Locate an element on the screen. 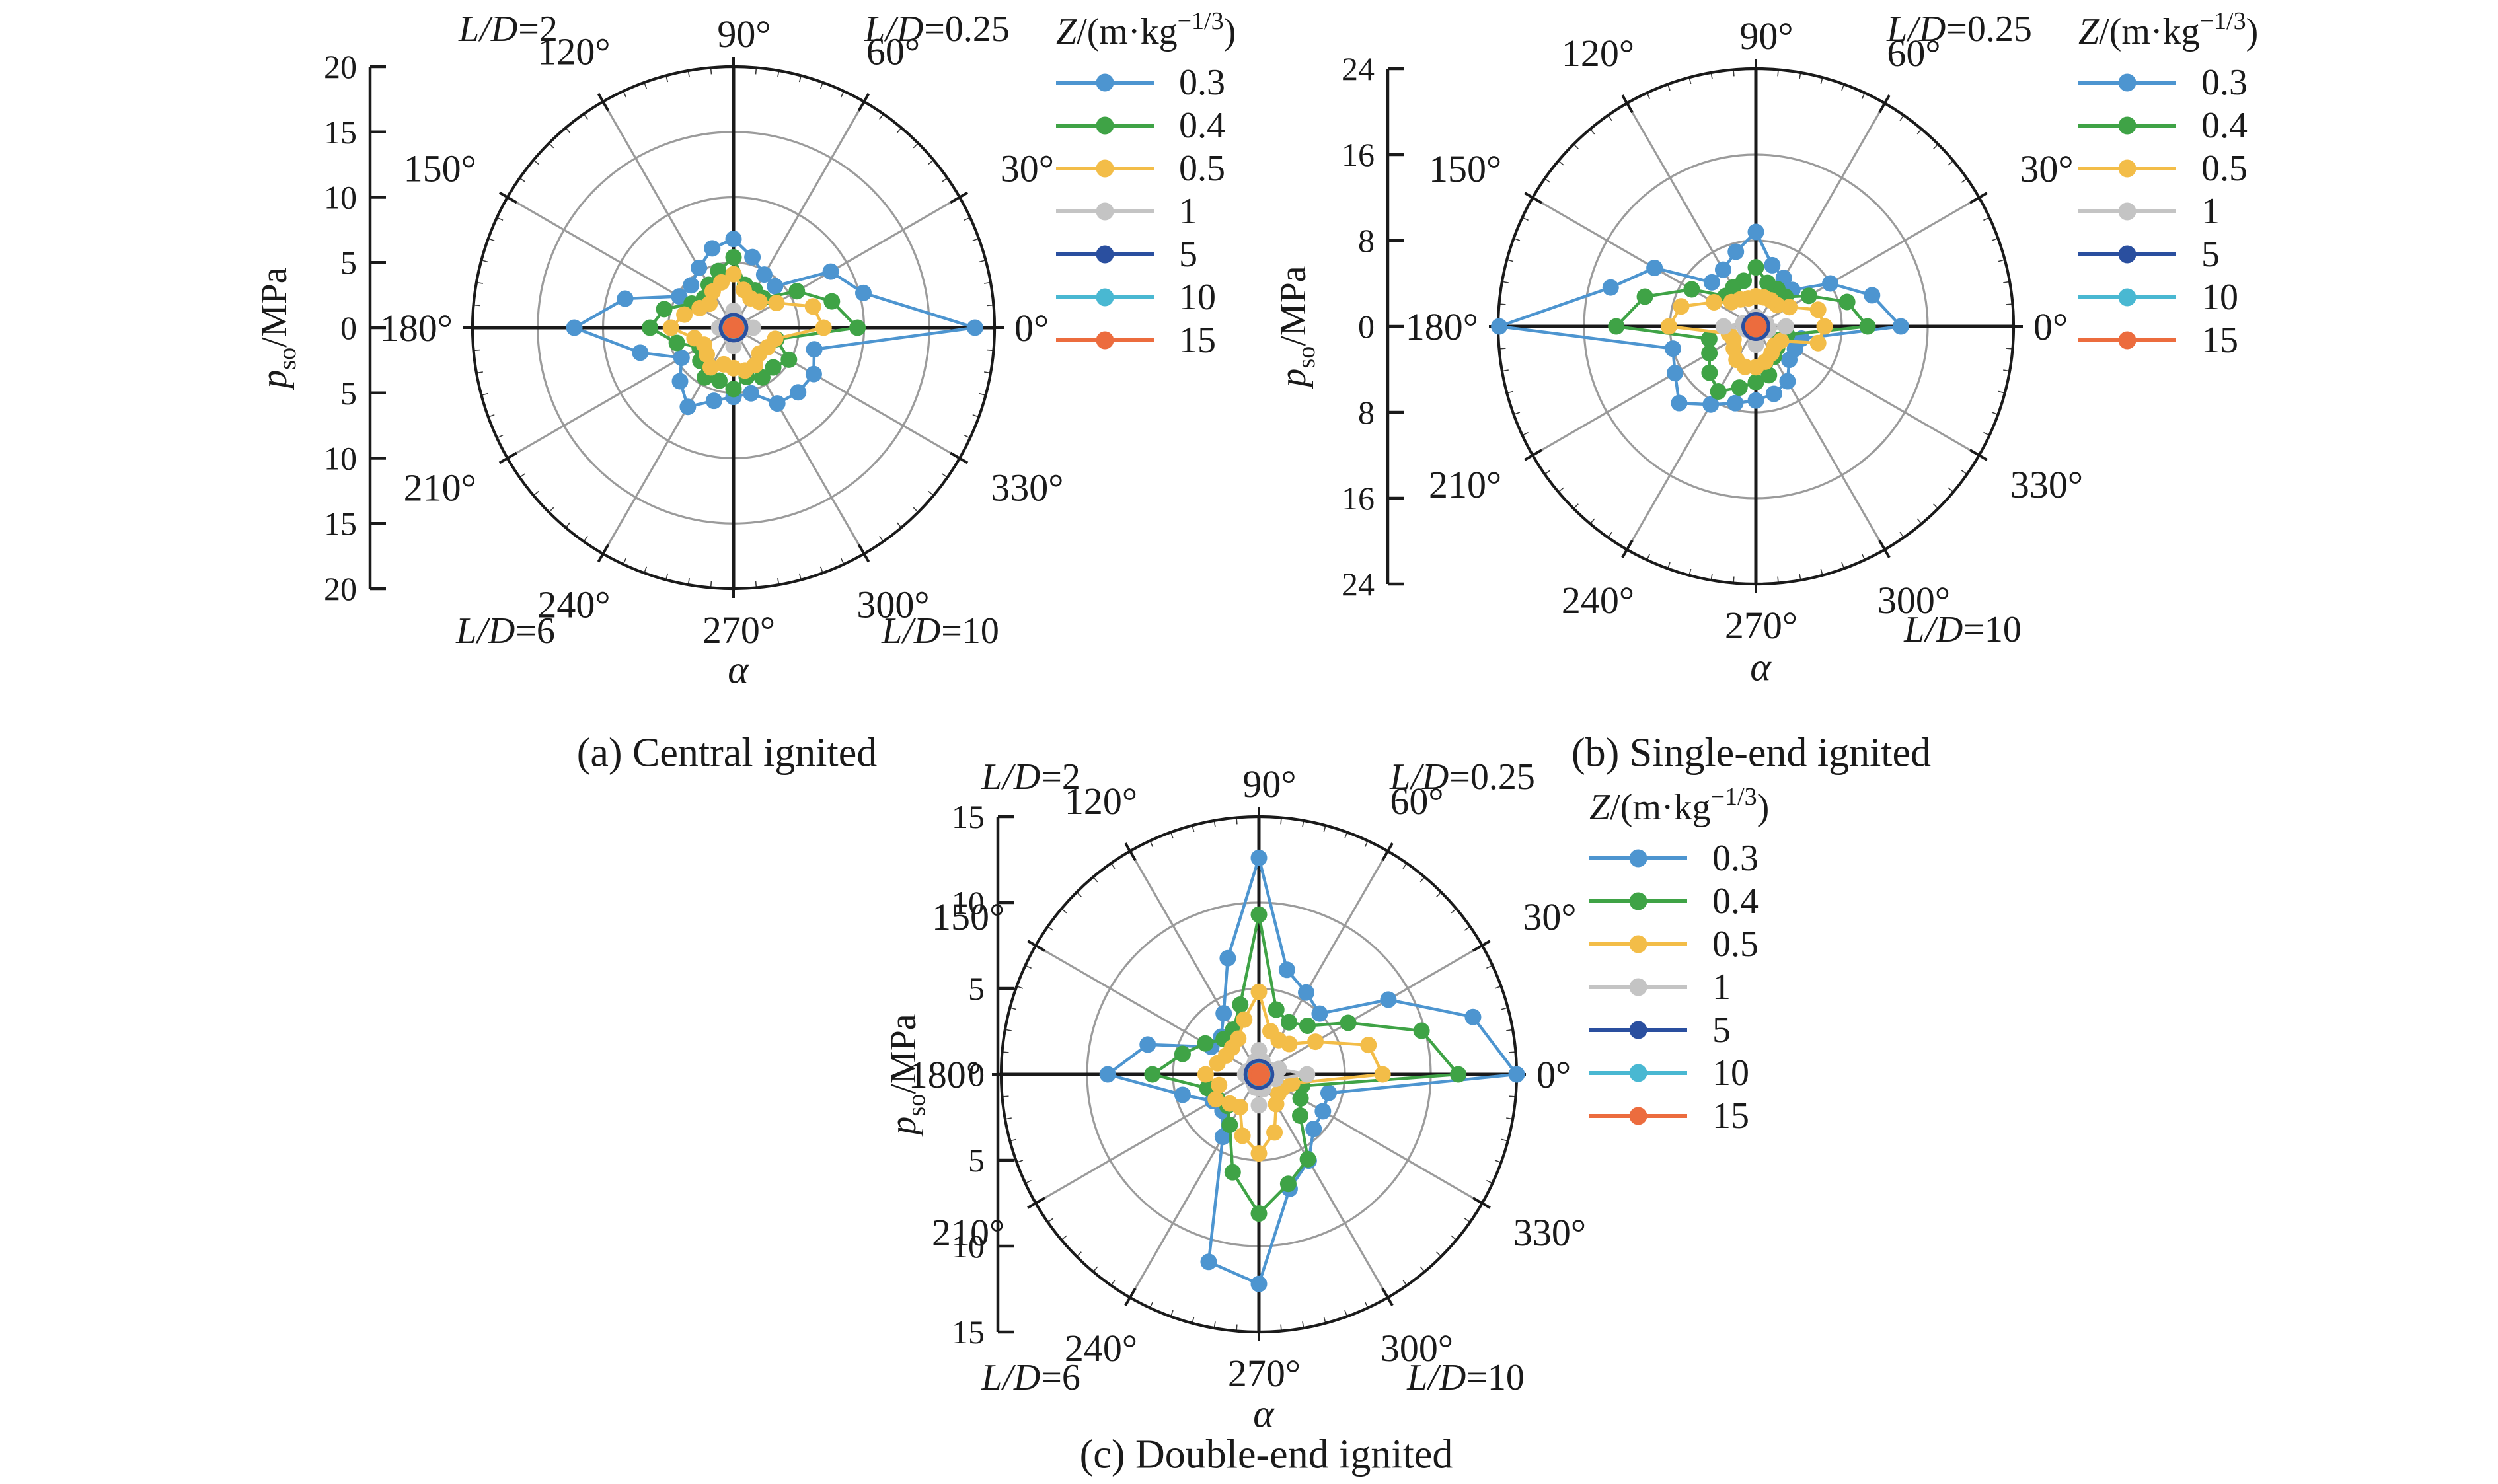  angle-label: 0° is located at coordinates (1031, 328).